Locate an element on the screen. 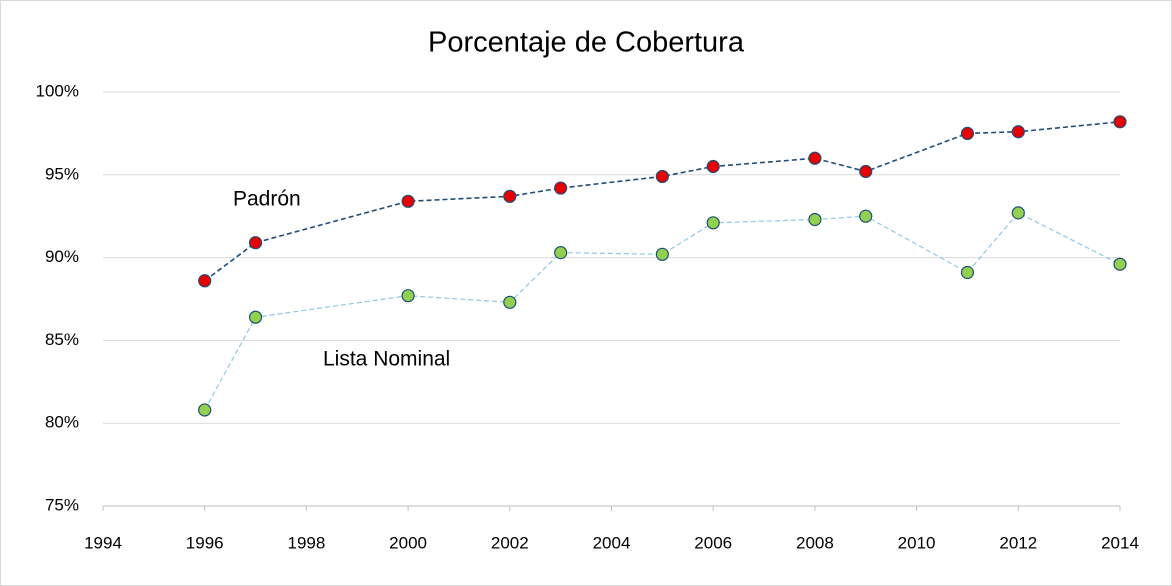 This screenshot has width=1172, height=586. x-tick-label: 2014 is located at coordinates (1120, 542).